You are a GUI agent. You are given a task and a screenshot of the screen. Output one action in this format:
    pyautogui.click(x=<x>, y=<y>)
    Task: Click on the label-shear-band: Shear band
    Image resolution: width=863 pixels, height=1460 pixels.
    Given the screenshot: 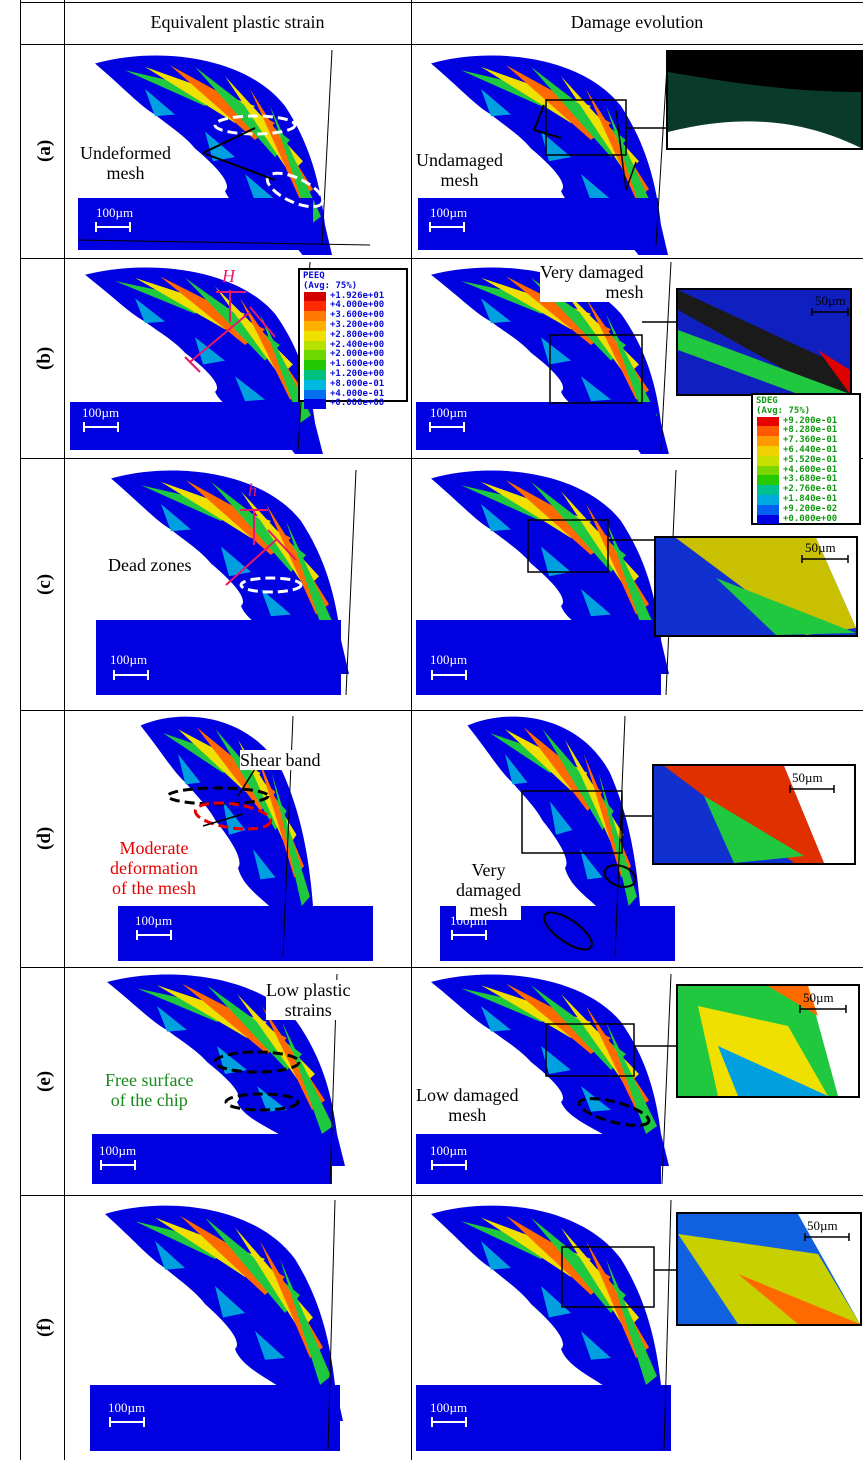 What is the action you would take?
    pyautogui.click(x=280, y=760)
    